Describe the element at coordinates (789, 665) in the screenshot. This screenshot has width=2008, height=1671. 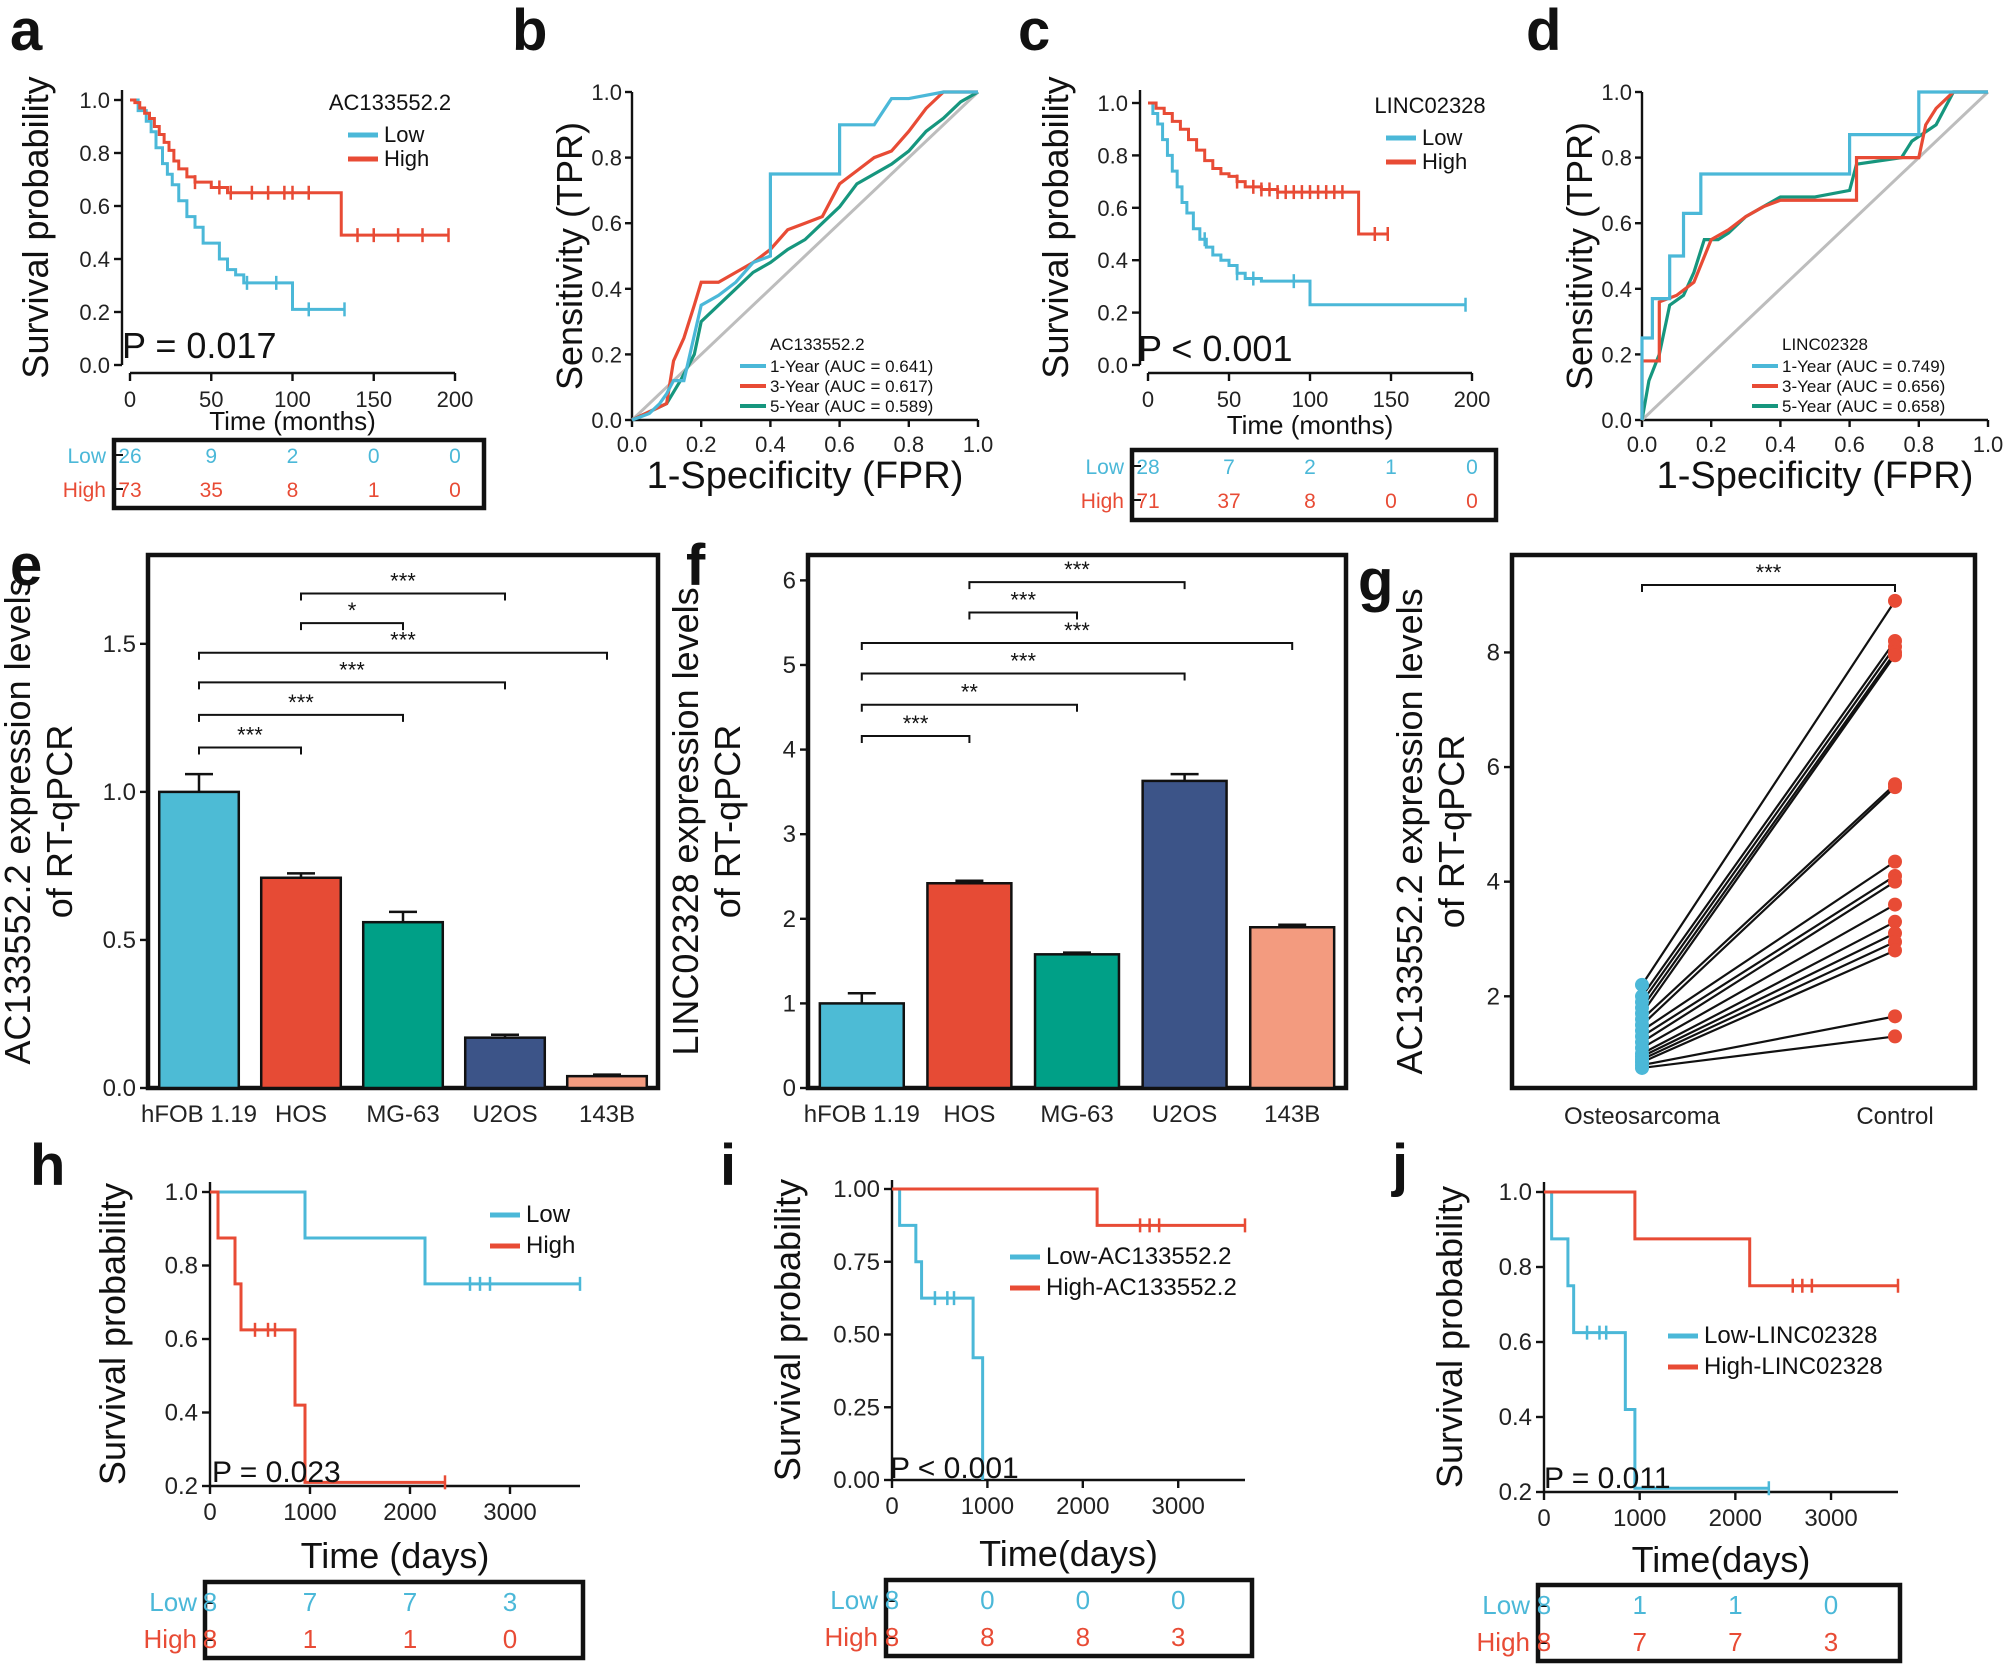
I see `y-tick-label: 5` at that location.